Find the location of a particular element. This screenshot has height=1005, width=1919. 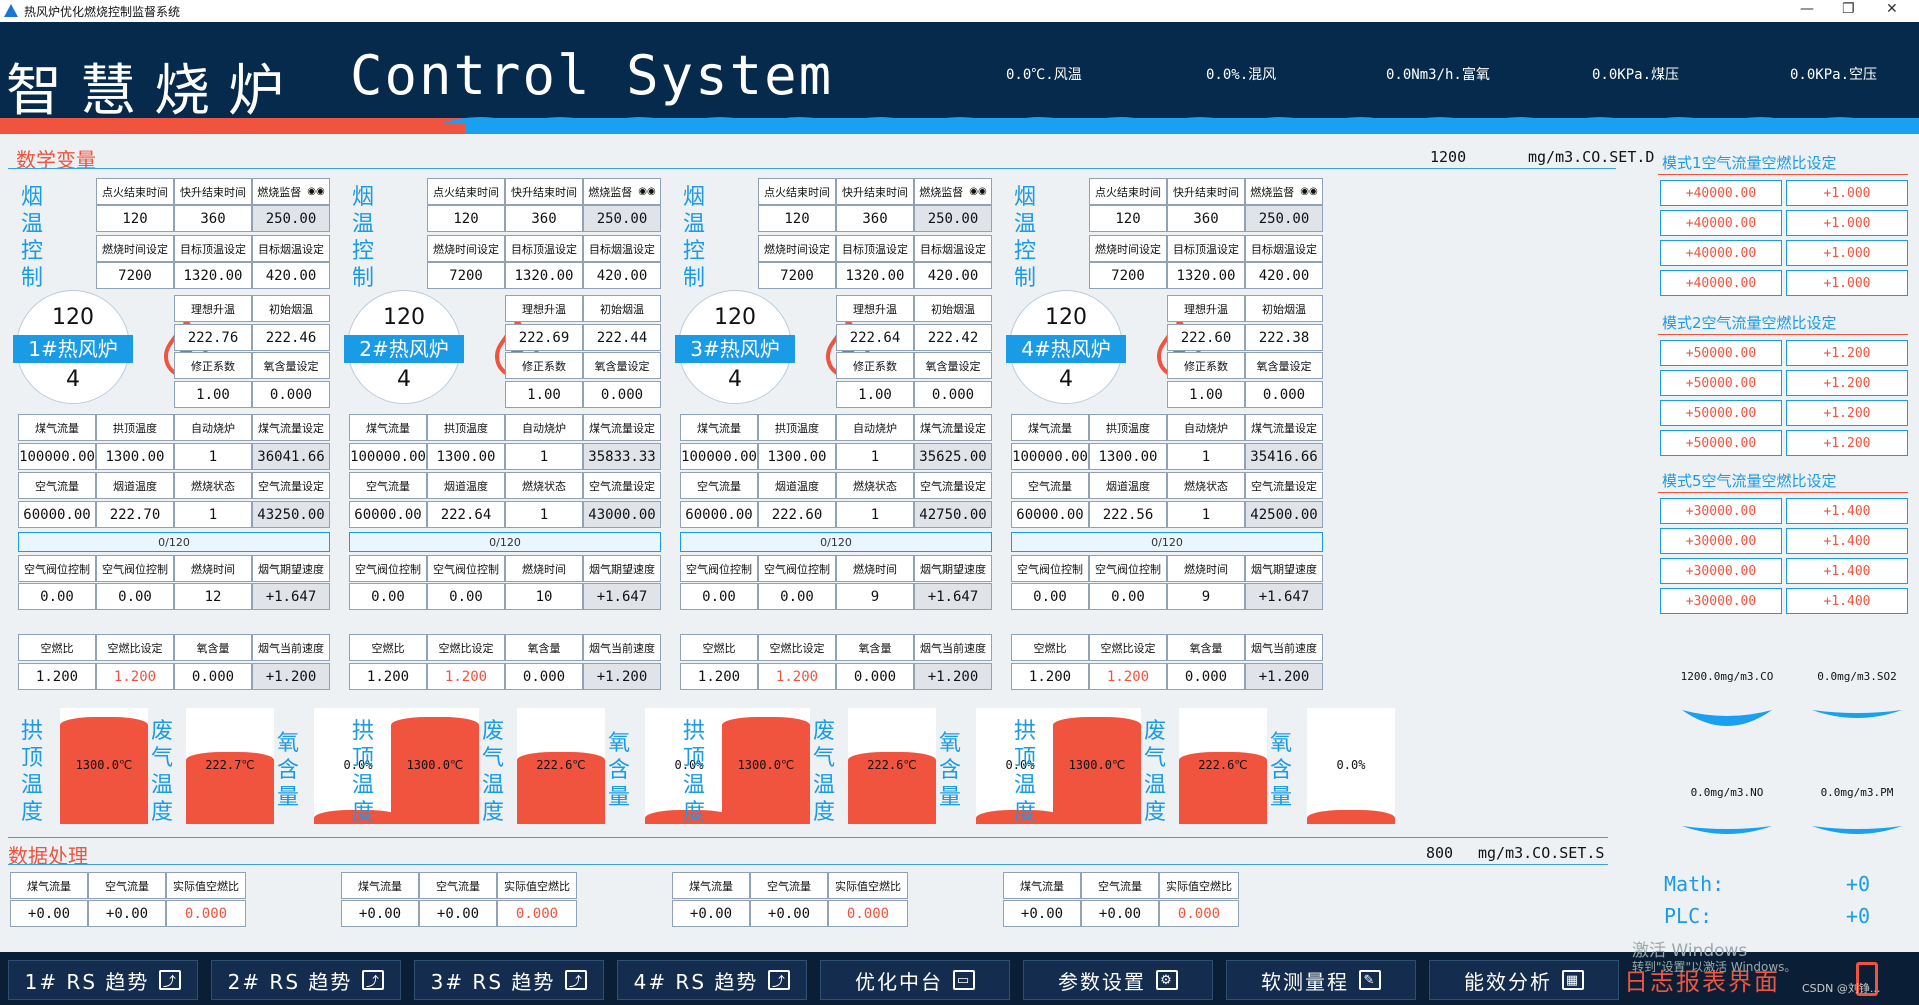

nav-button-7: 软测量程 ✎ is located at coordinates (1321, 980).